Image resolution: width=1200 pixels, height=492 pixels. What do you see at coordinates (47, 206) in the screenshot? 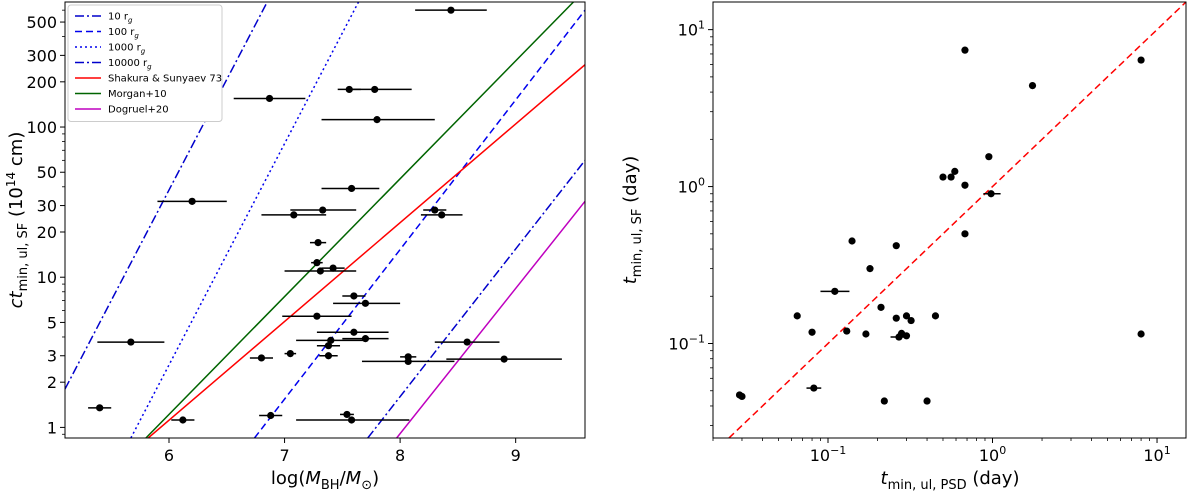
I see `y-tick-label-6: 30` at bounding box center [47, 206].